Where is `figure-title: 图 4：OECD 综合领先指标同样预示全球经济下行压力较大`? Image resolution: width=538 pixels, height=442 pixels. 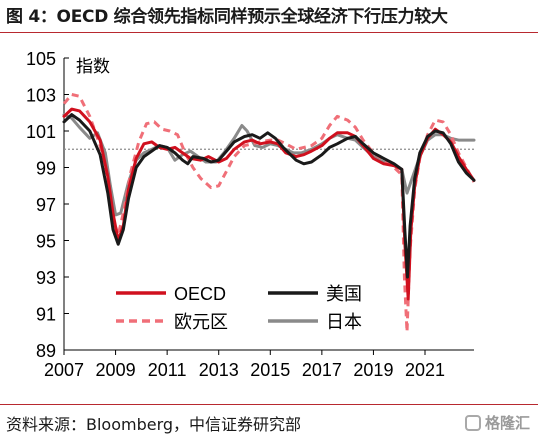 figure-title: 图 4：OECD 综合领先指标同样预示全球经济下行压力较大 is located at coordinates (227, 17).